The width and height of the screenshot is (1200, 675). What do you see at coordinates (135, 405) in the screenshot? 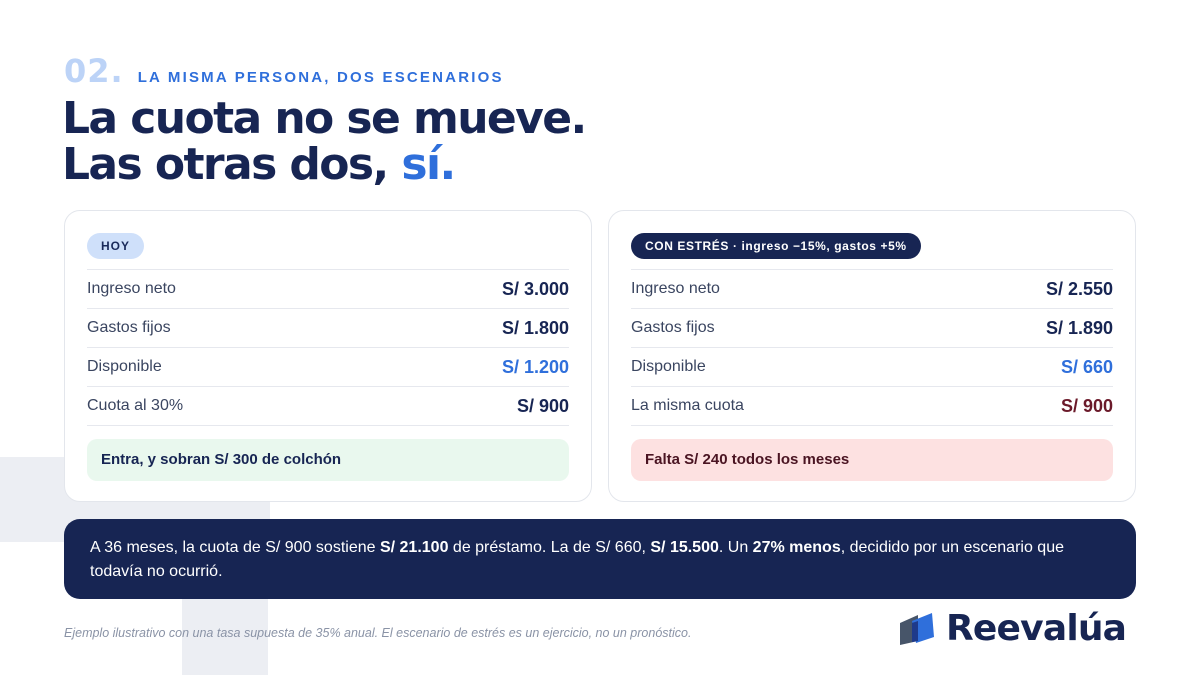
I see `row-label: Cuota al 30%` at bounding box center [135, 405].